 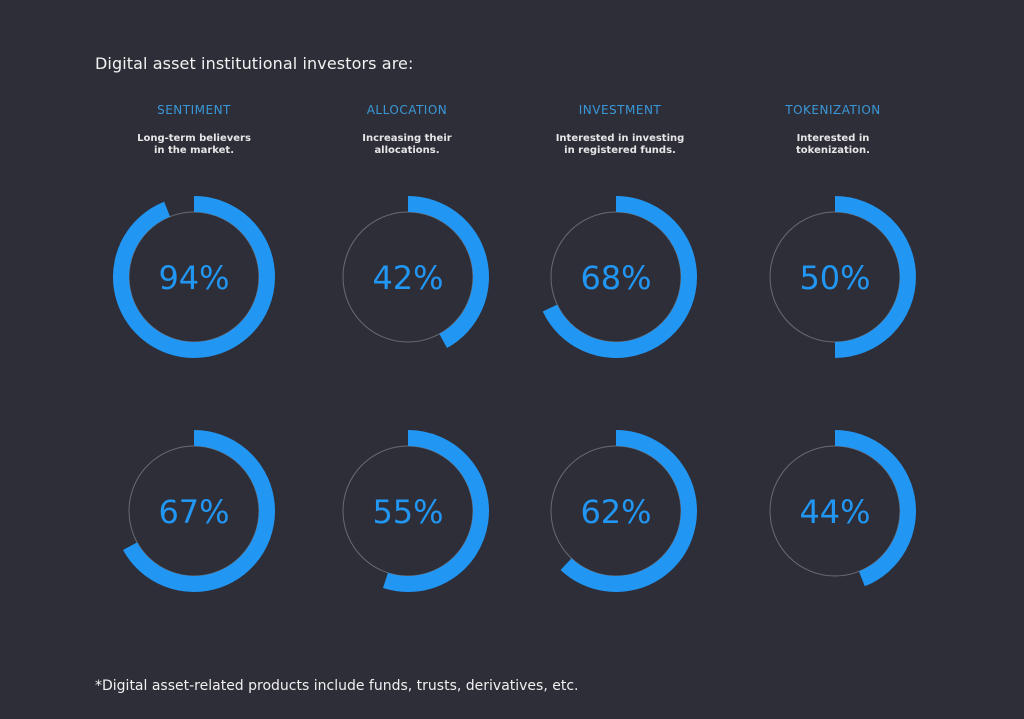 What do you see at coordinates (834, 512) in the screenshot?
I see `percentage-label: 44%` at bounding box center [834, 512].